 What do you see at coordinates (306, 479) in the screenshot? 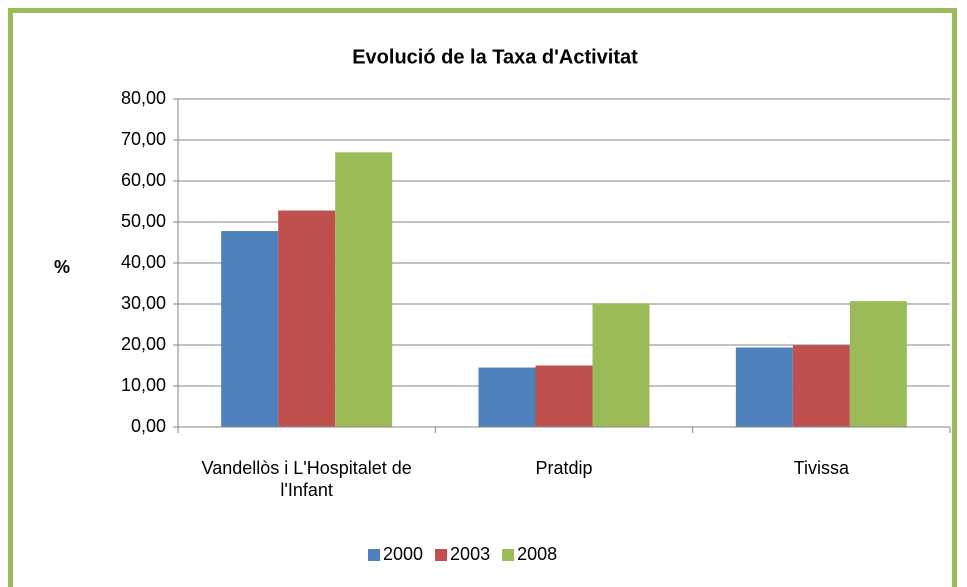
I see `x-tick-label: Vandellòs i L'Hospitalet de l'Infant` at bounding box center [306, 479].